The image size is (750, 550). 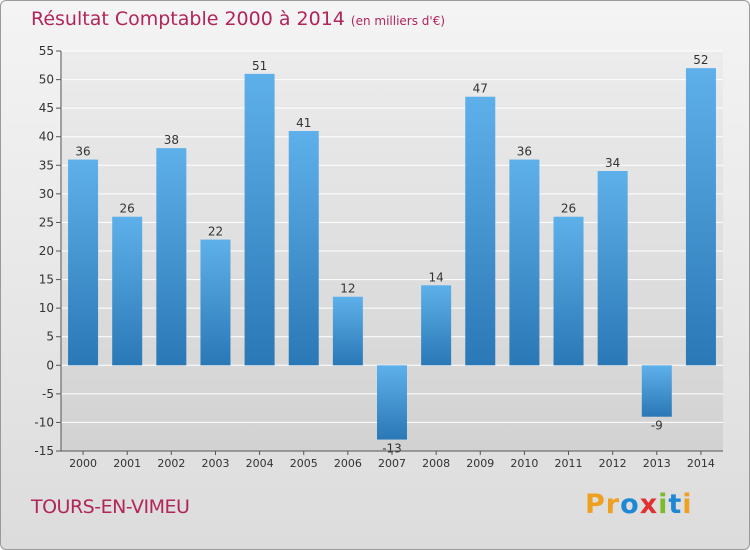 I want to click on x-tick-label: 2006, so click(x=348, y=463).